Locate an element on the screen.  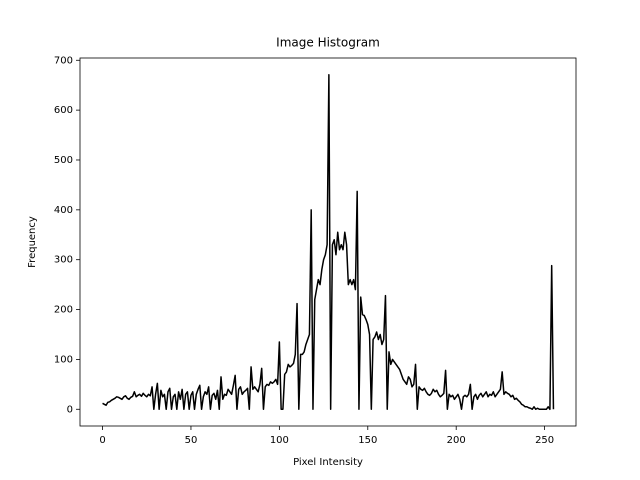
x-tick-label: 250 is located at coordinates (544, 440).